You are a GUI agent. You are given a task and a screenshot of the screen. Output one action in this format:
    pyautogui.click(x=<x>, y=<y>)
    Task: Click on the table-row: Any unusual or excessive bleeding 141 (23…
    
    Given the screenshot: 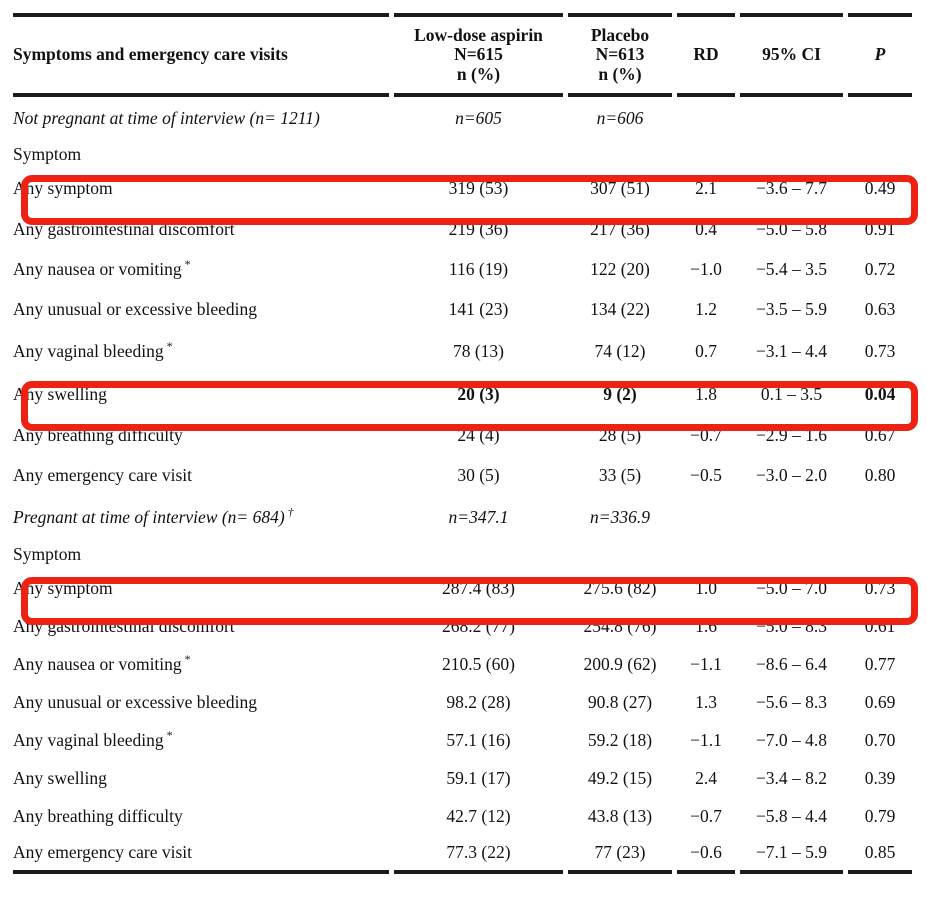 What is the action you would take?
    pyautogui.click(x=462, y=310)
    